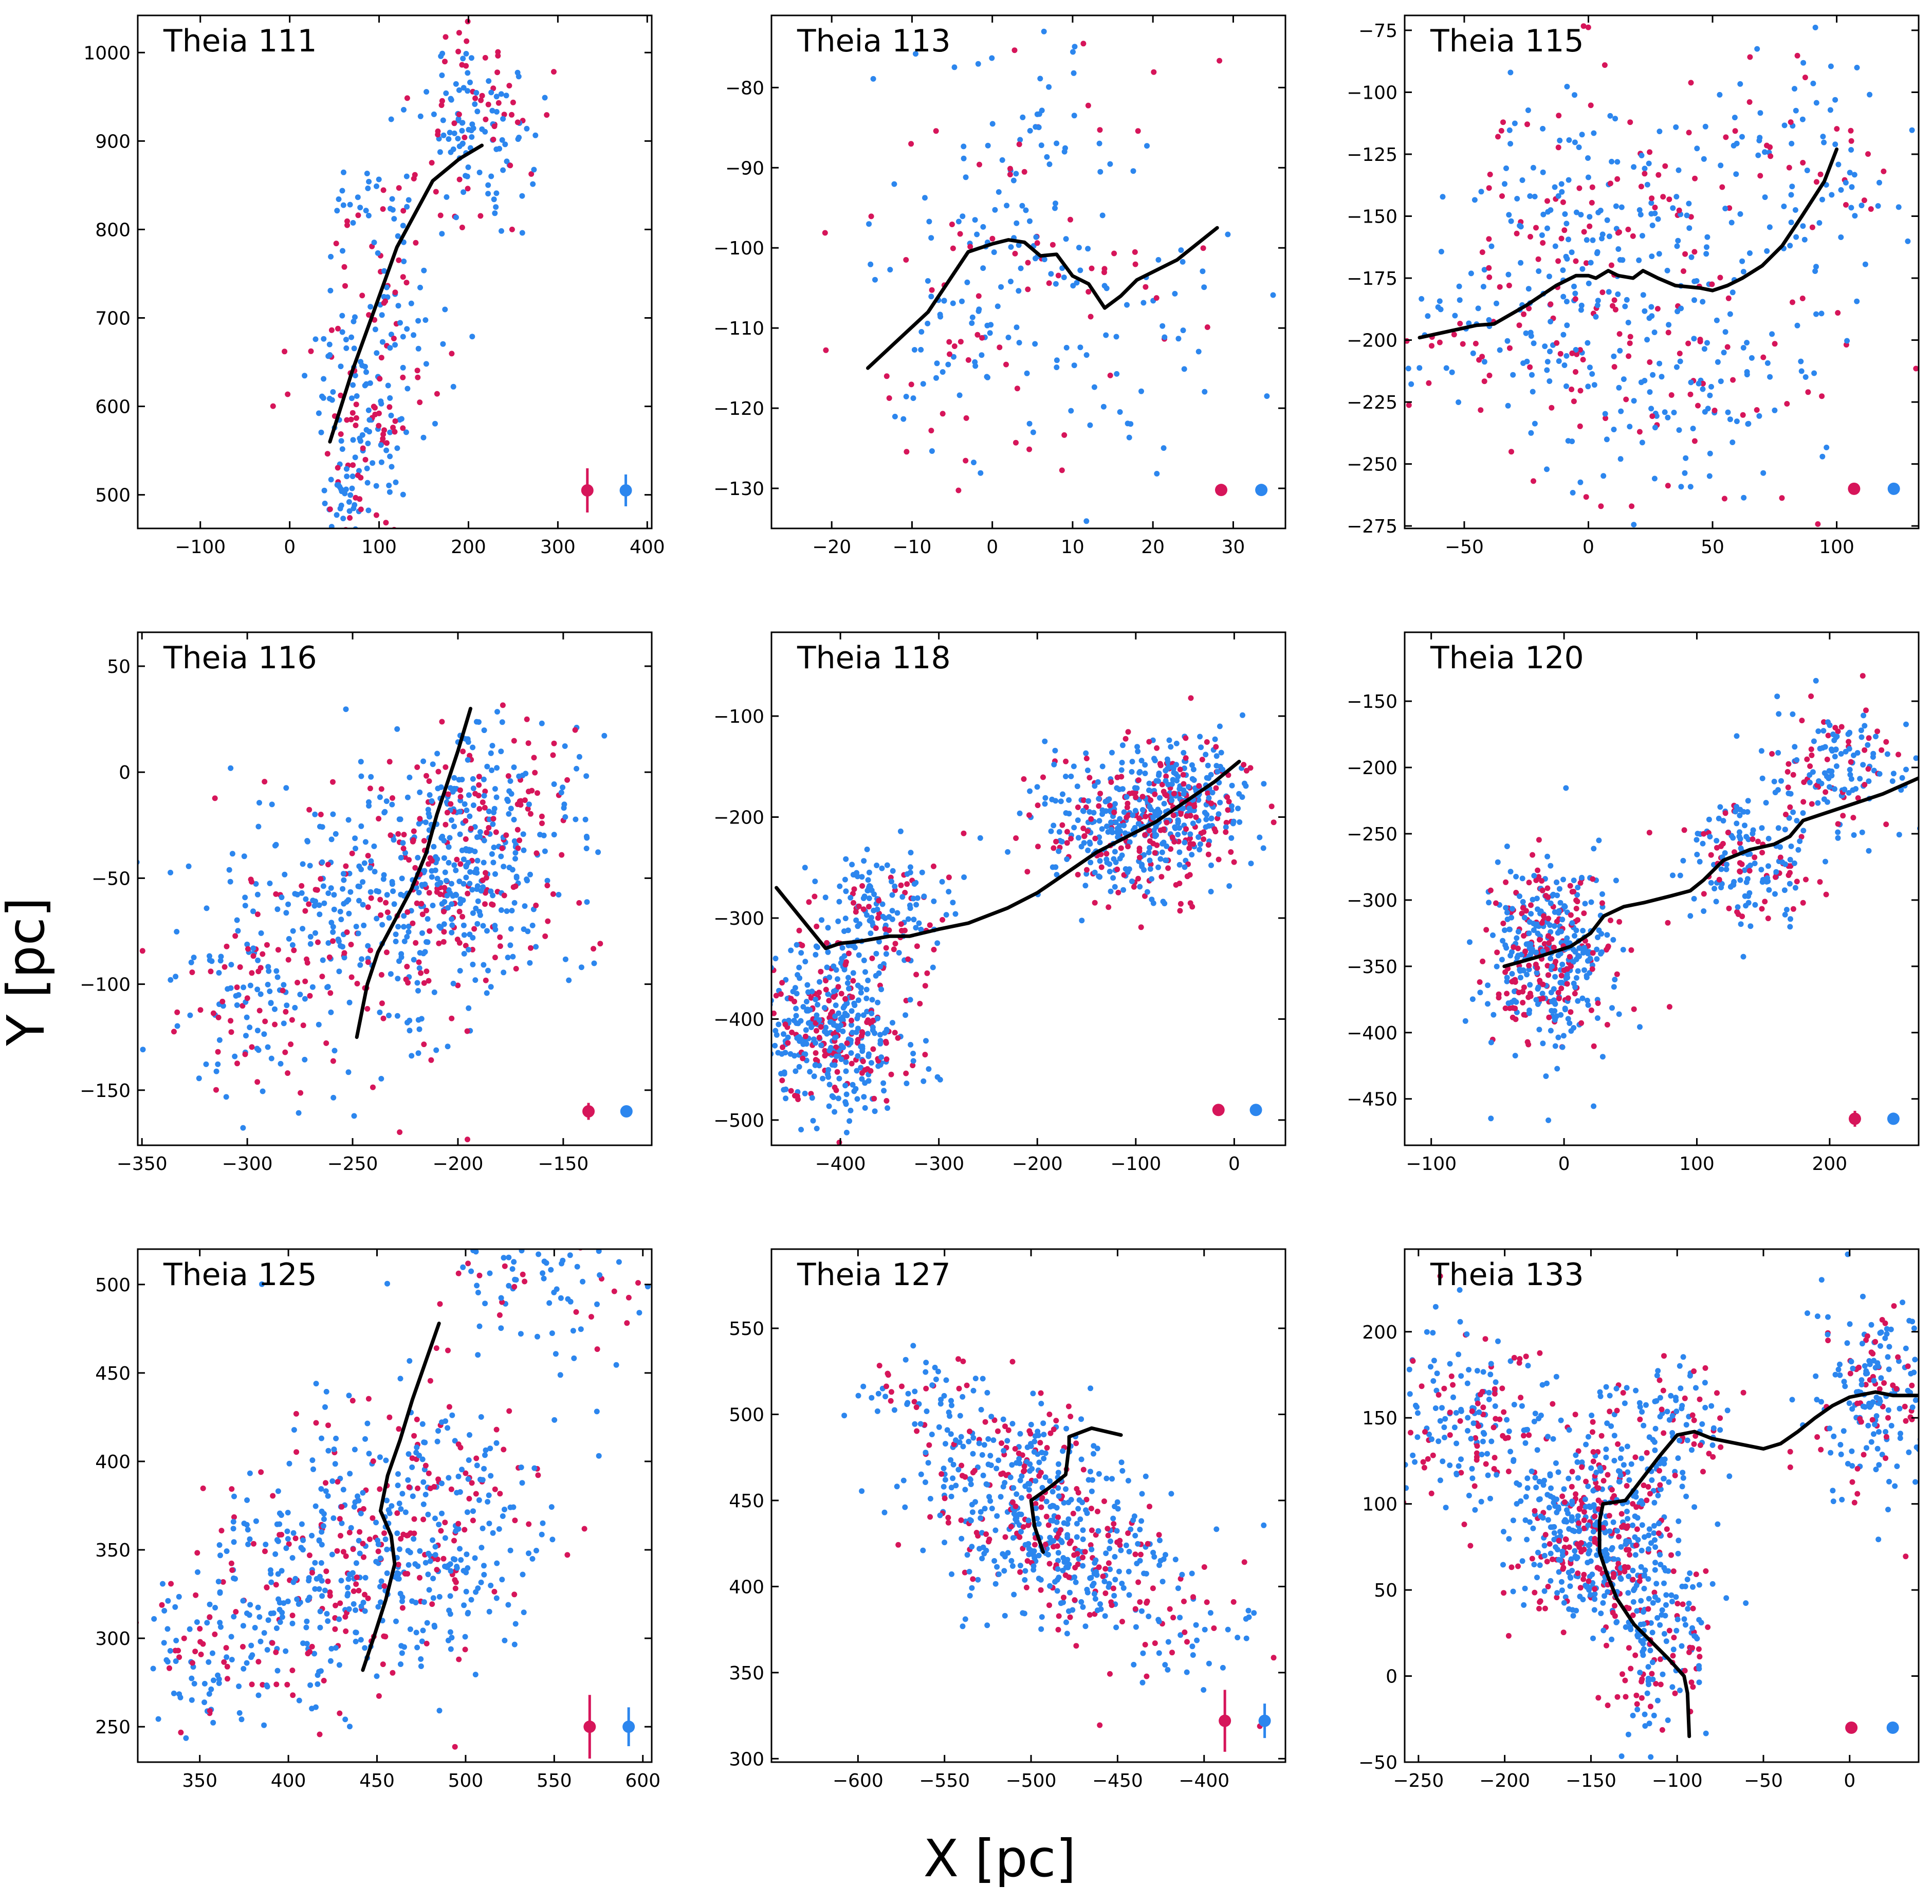  I want to click on y-tick-label: 700, so click(113, 318).